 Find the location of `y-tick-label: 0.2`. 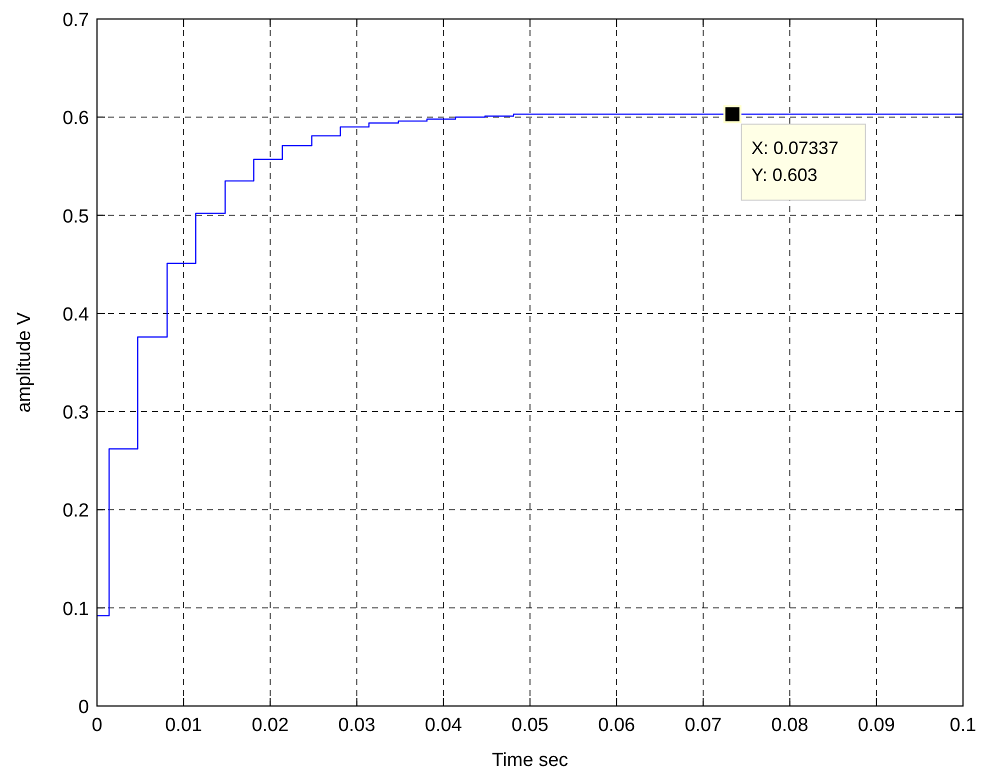

y-tick-label: 0.2 is located at coordinates (75, 511).